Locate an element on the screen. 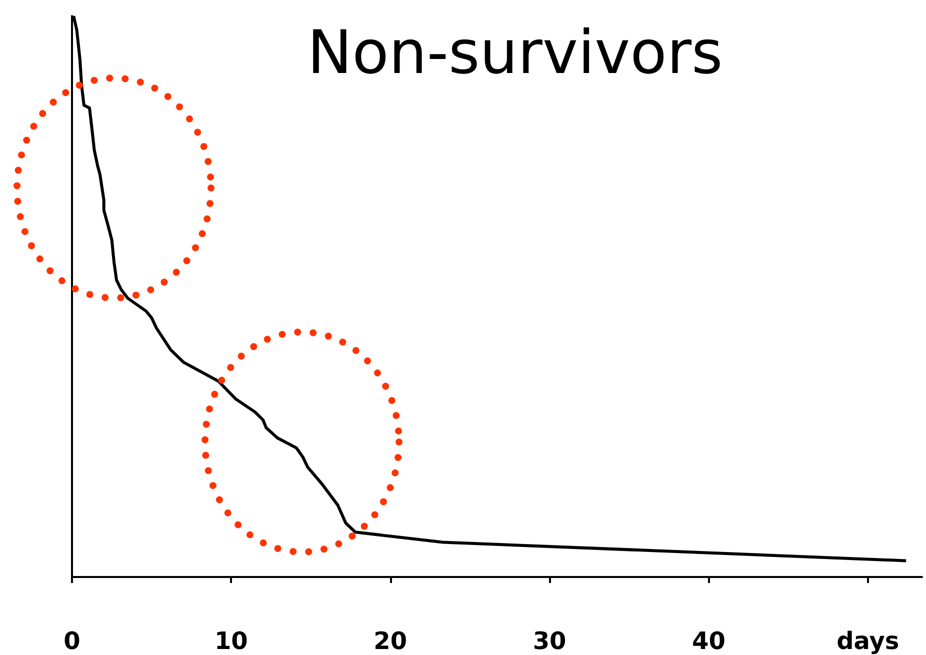  chart-title: Non-survivors is located at coordinates (515, 53).